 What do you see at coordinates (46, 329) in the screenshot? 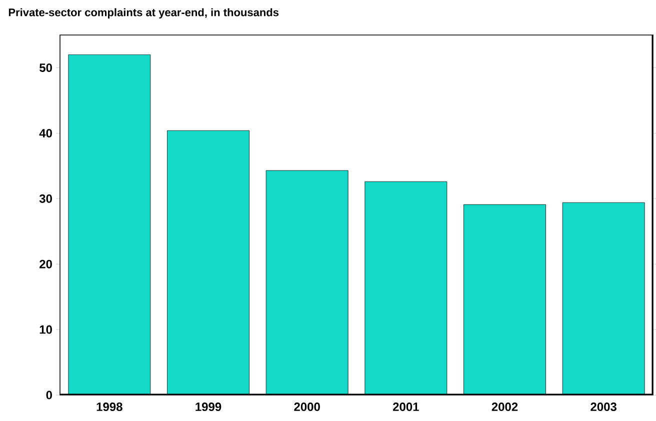
I see `y-tick-label: 10` at bounding box center [46, 329].